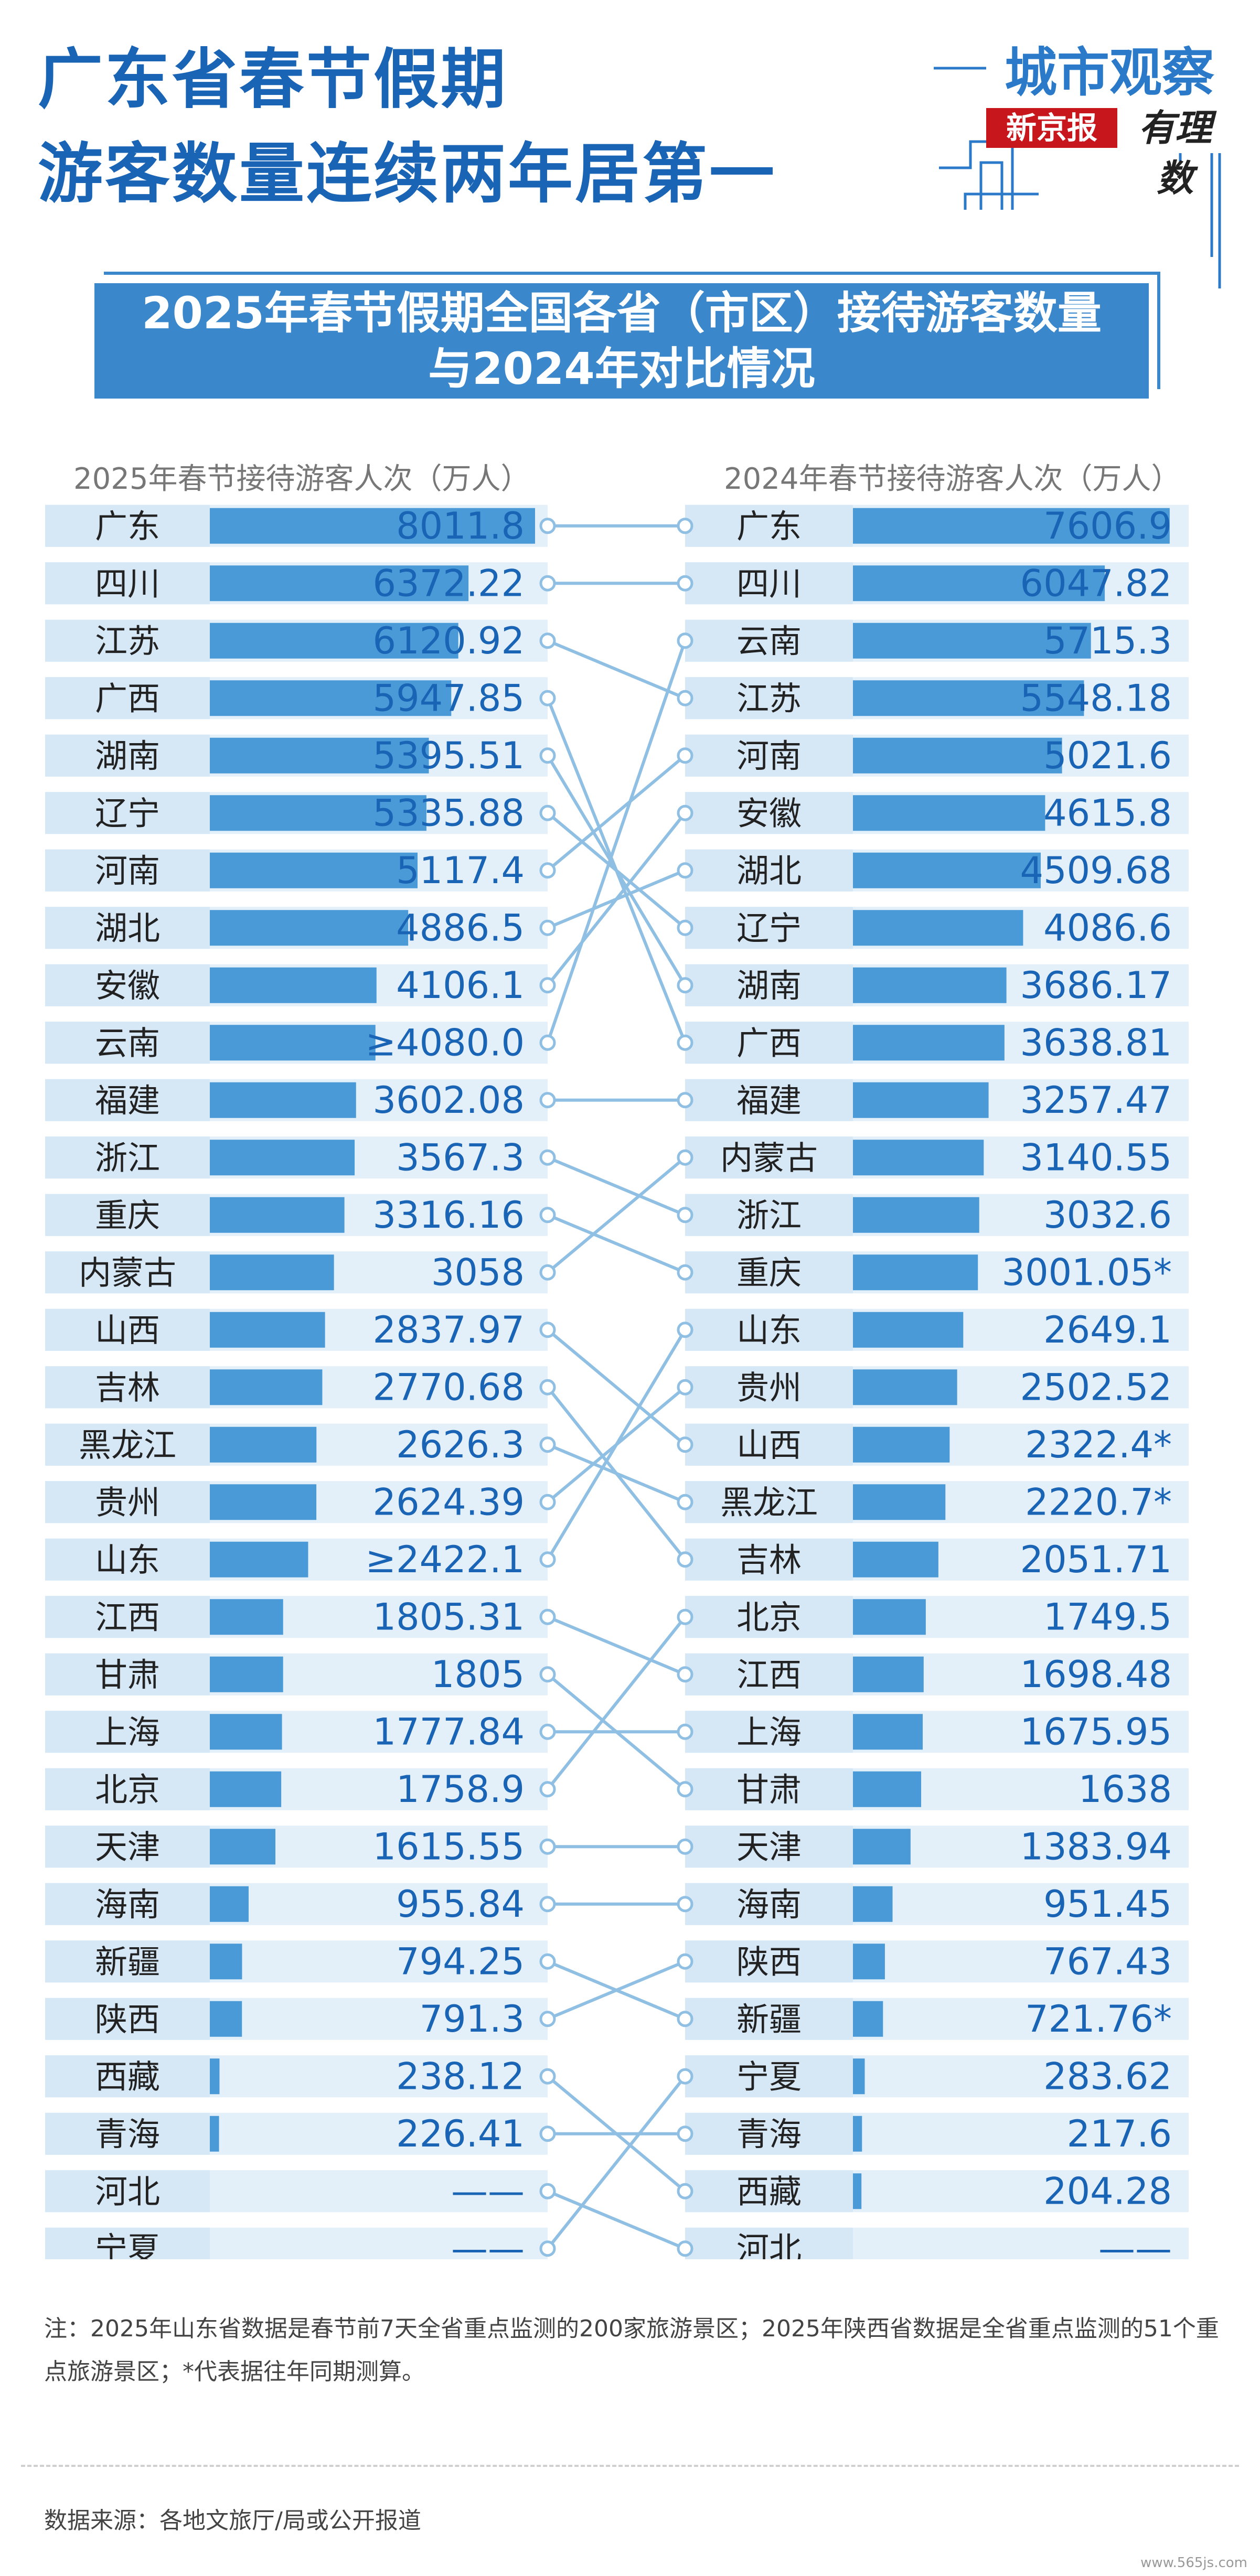  Describe the element at coordinates (127, 1387) in the screenshot. I see `left-province-name: 吉林` at that location.